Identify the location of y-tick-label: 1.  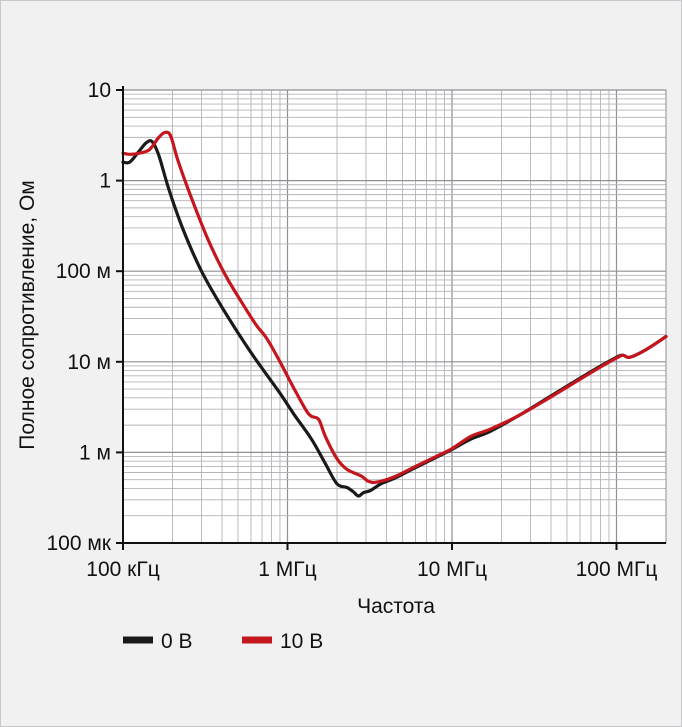
(105, 181).